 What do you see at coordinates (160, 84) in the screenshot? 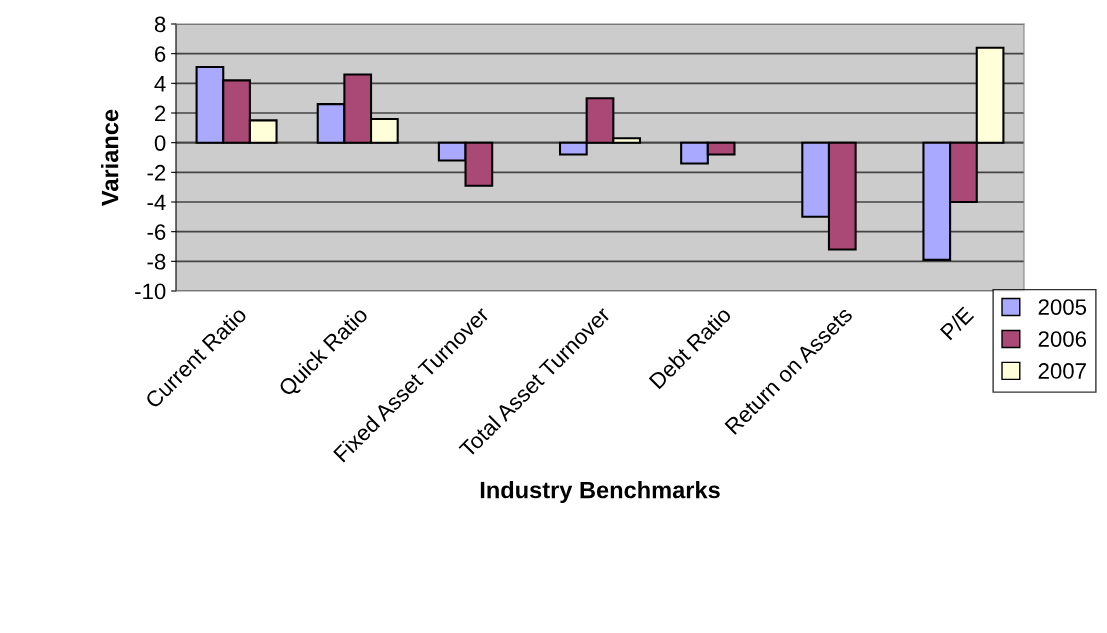
I see `y-tick-label: 4` at bounding box center [160, 84].